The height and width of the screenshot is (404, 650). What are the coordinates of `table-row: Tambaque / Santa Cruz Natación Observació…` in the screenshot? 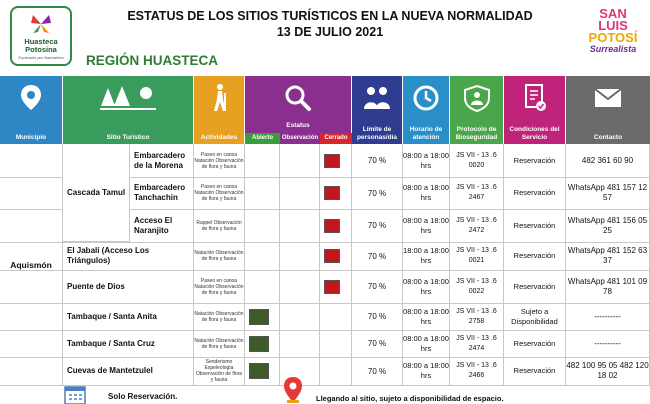 It's located at (325, 344).